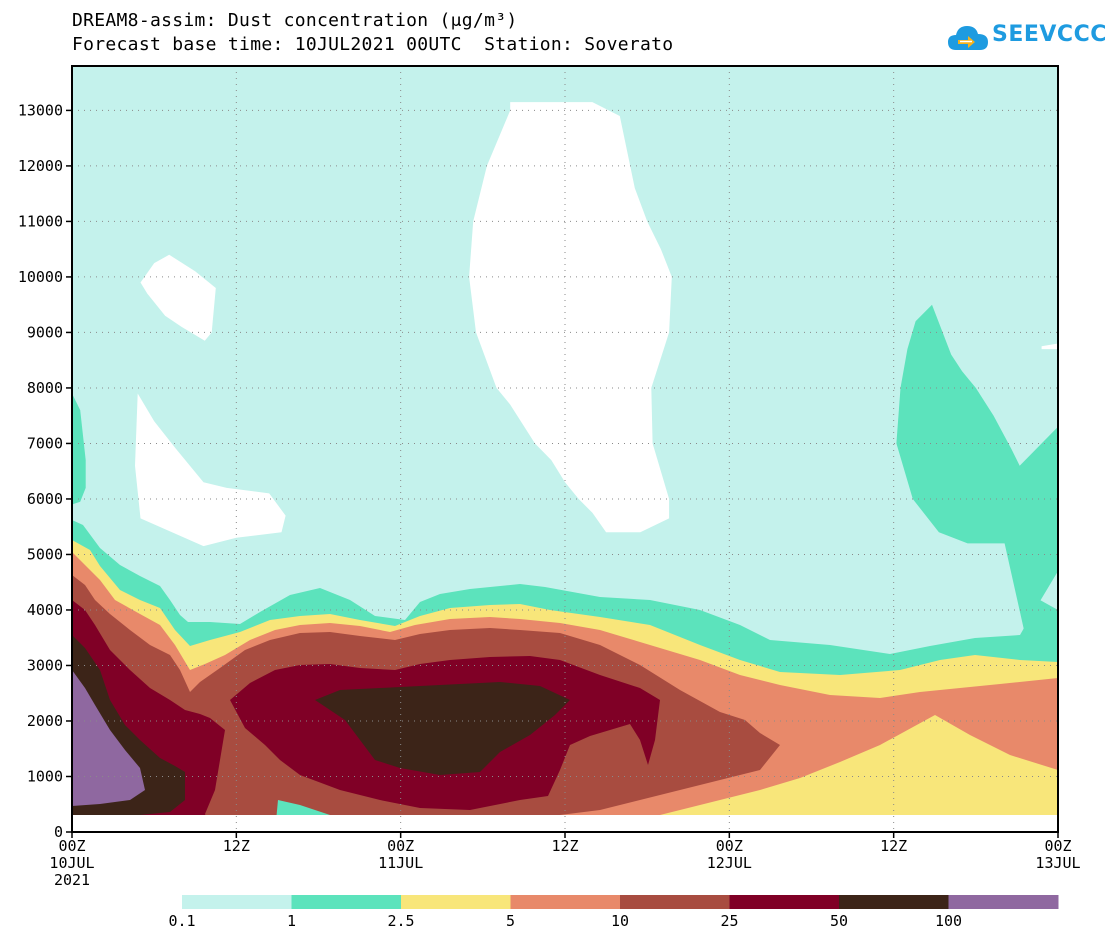 This screenshot has width=1112, height=943. Describe the element at coordinates (45, 610) in the screenshot. I see `y-tick-label-4: 4000` at that location.